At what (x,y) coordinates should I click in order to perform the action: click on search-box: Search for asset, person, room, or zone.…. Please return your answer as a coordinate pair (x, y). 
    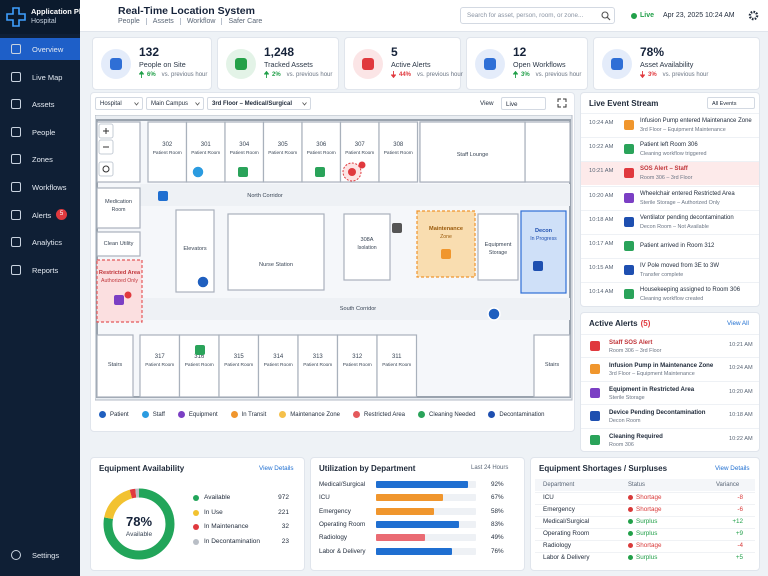
    Looking at the image, I should click on (537, 15).